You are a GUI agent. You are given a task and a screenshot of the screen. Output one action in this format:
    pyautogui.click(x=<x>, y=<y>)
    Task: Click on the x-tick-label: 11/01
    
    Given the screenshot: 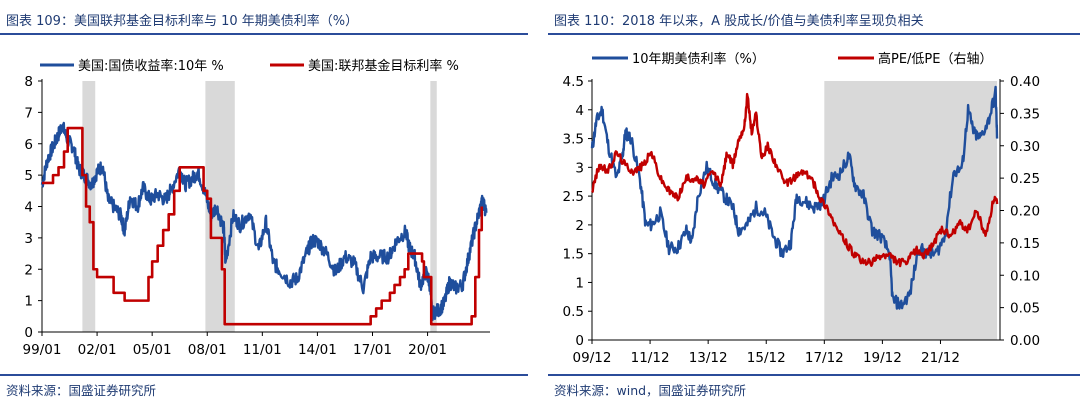 What is the action you would take?
    pyautogui.click(x=262, y=350)
    